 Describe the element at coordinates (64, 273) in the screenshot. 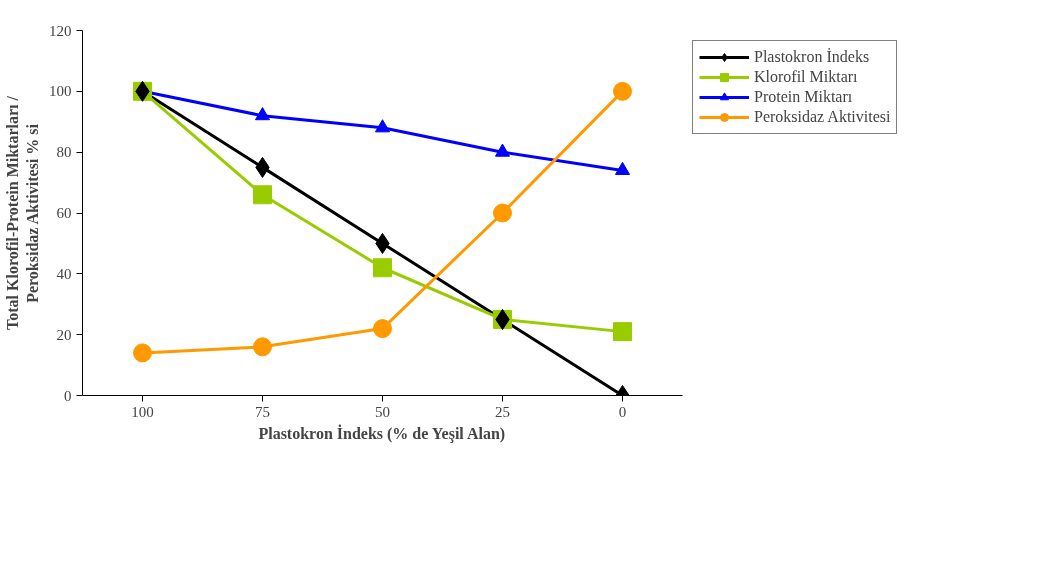

I see `y-tick-label: 40` at that location.